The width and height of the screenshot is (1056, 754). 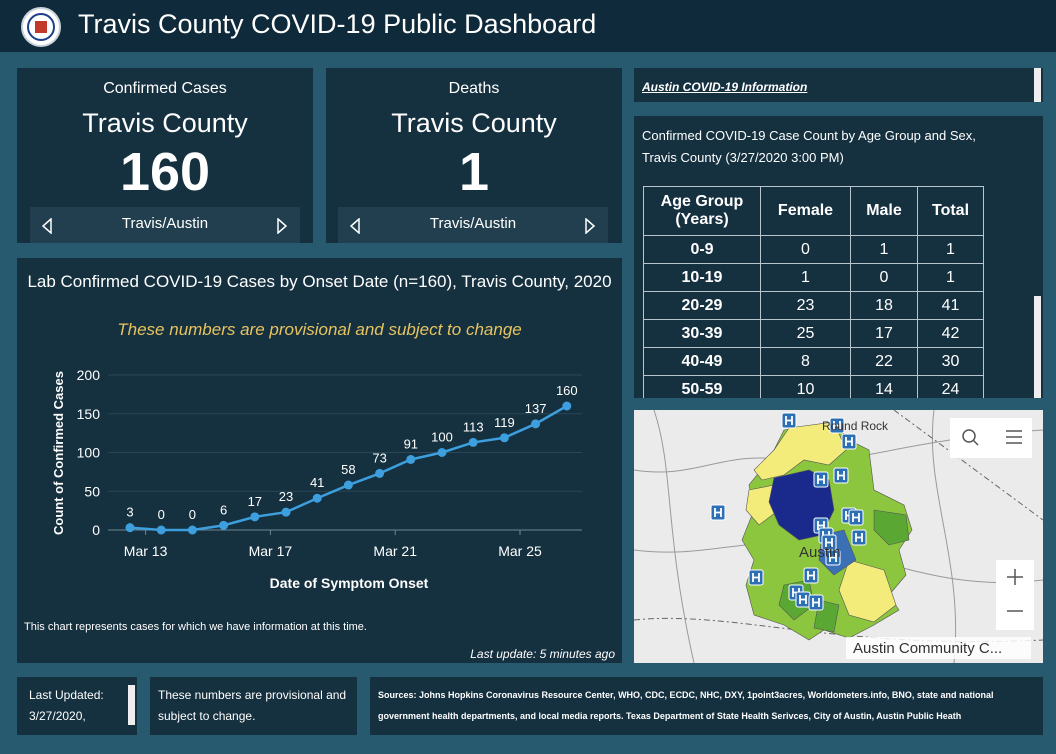 What do you see at coordinates (1014, 437) in the screenshot?
I see `legend-button` at bounding box center [1014, 437].